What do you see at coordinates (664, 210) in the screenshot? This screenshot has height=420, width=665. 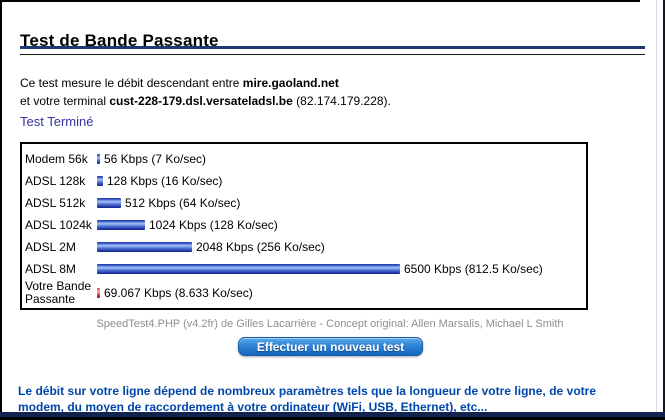 I see `page-border-right` at bounding box center [664, 210].